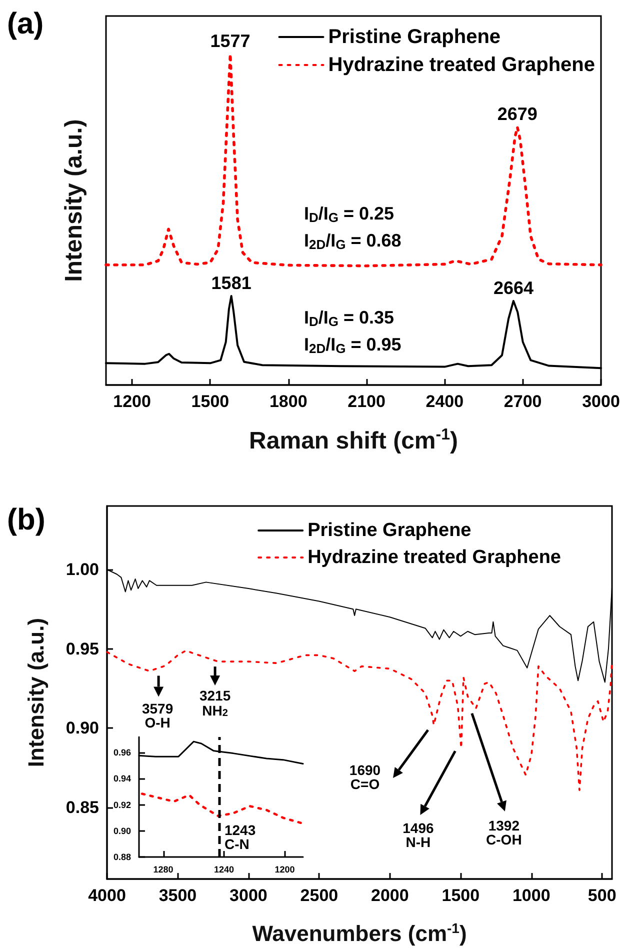  Describe the element at coordinates (26, 520) in the screenshot. I see `chart-title: (b)` at that location.